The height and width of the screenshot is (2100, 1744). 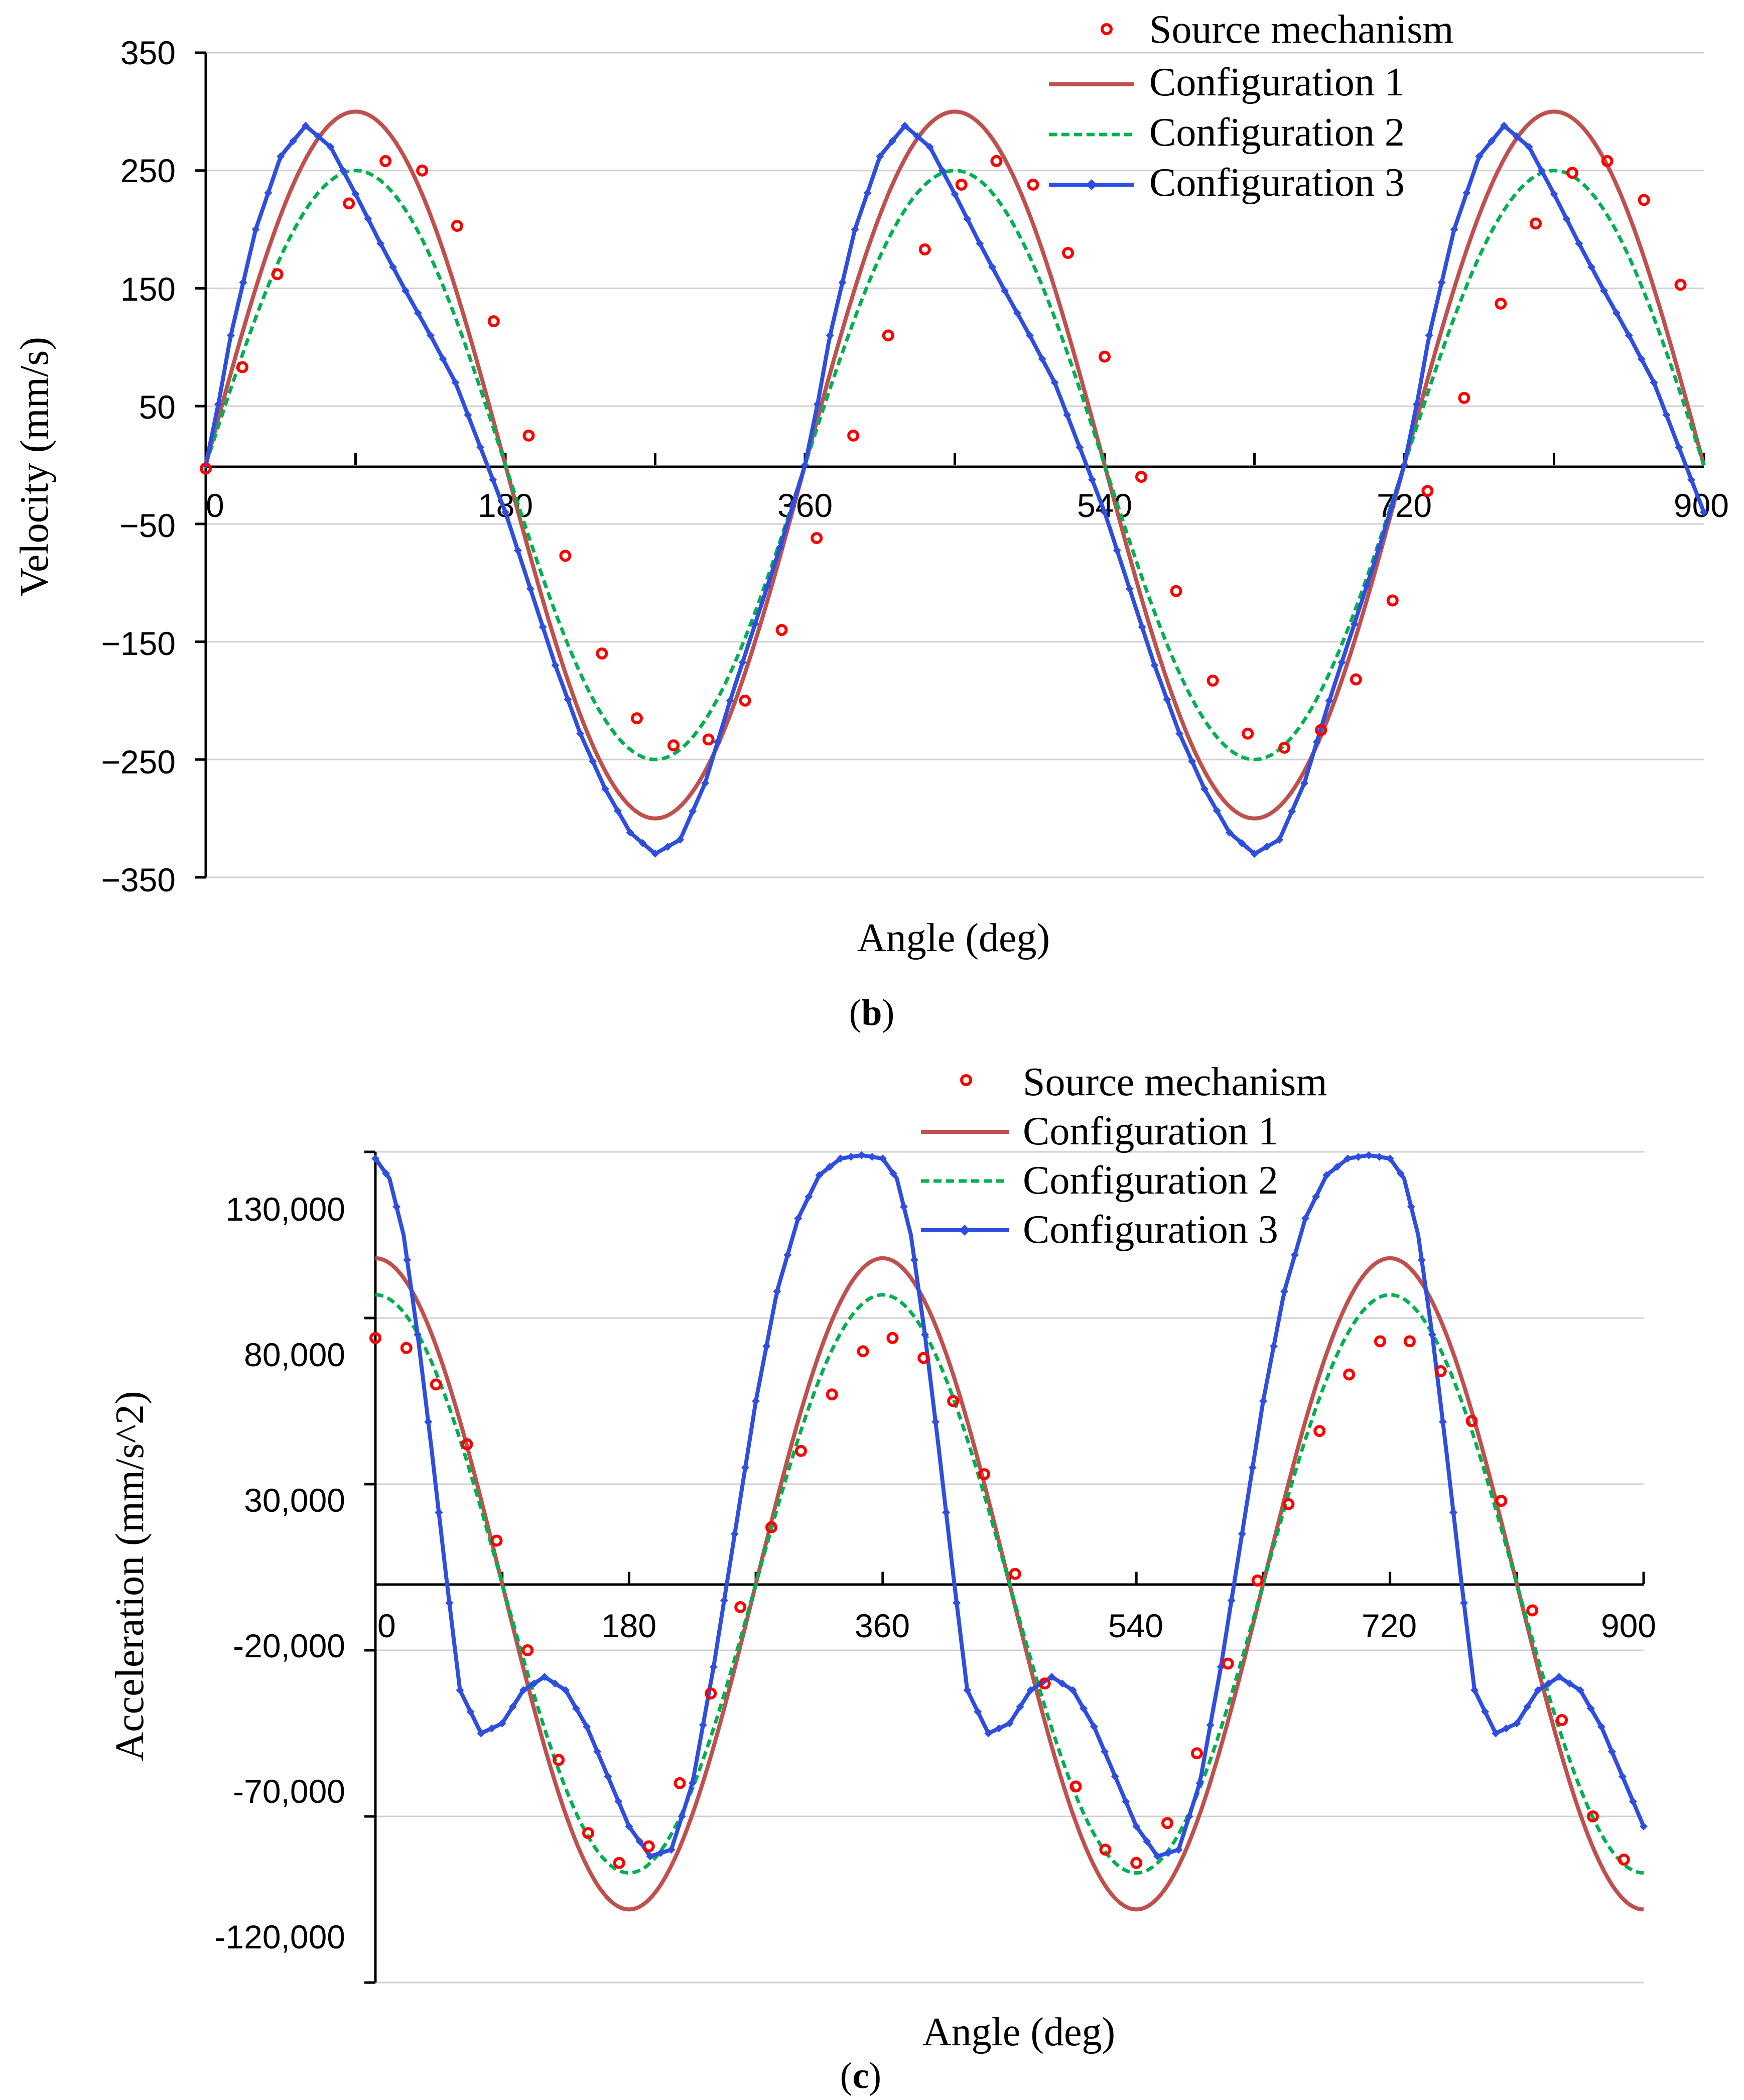 I want to click on b-xtick-label: 360, so click(x=805, y=505).